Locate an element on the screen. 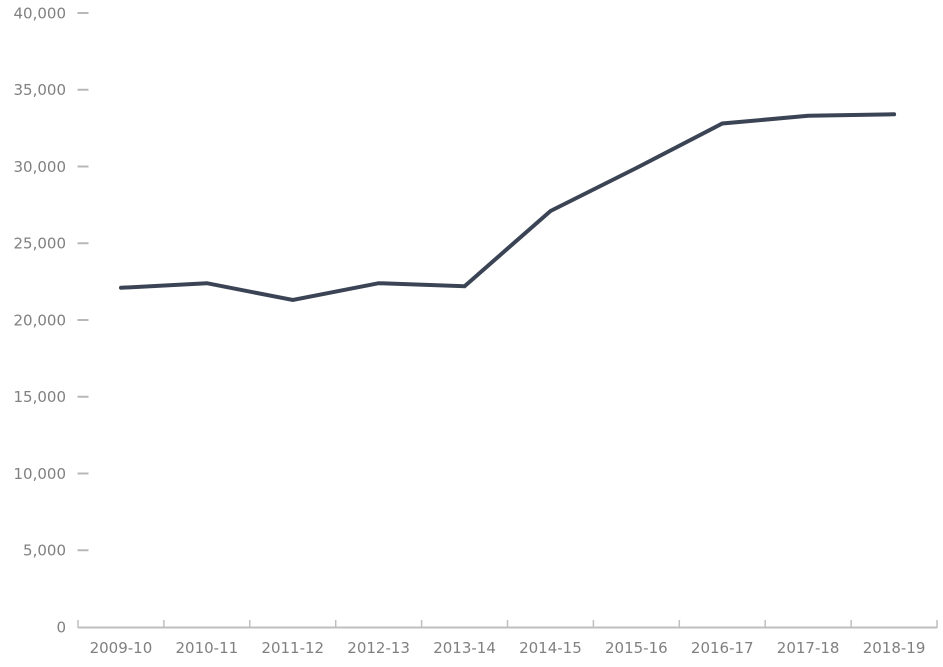 This screenshot has width=943, height=667. x-axis-category-label: 2014-15 is located at coordinates (550, 648).